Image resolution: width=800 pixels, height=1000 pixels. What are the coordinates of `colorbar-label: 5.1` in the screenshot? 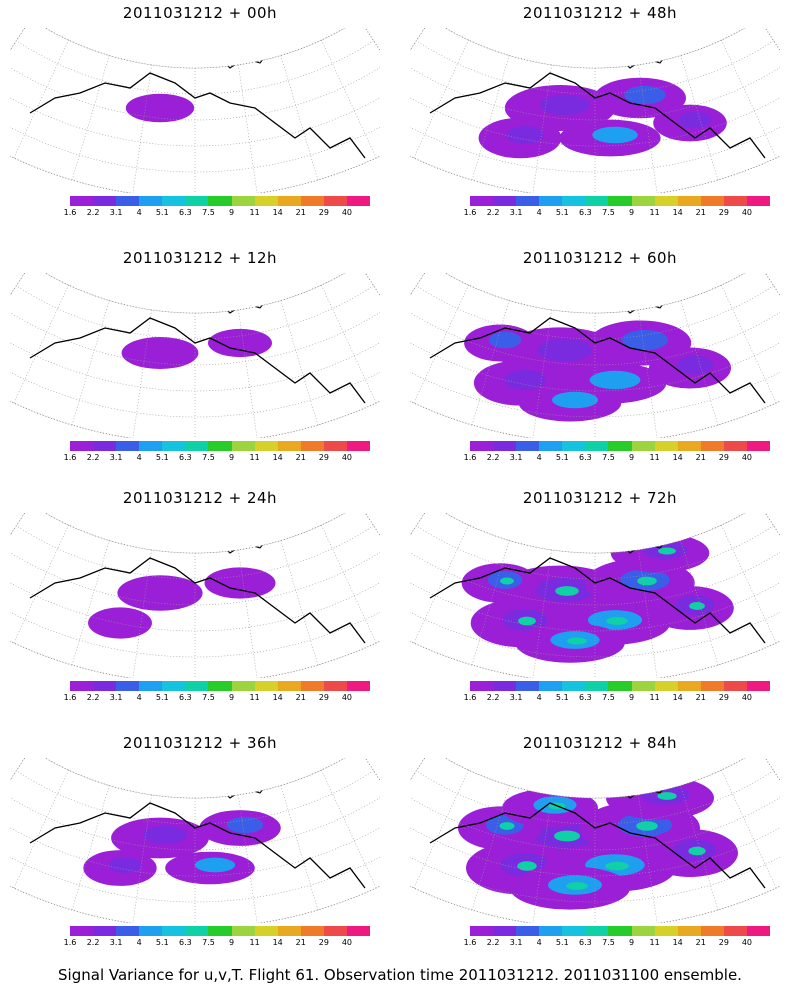 It's located at (562, 212).